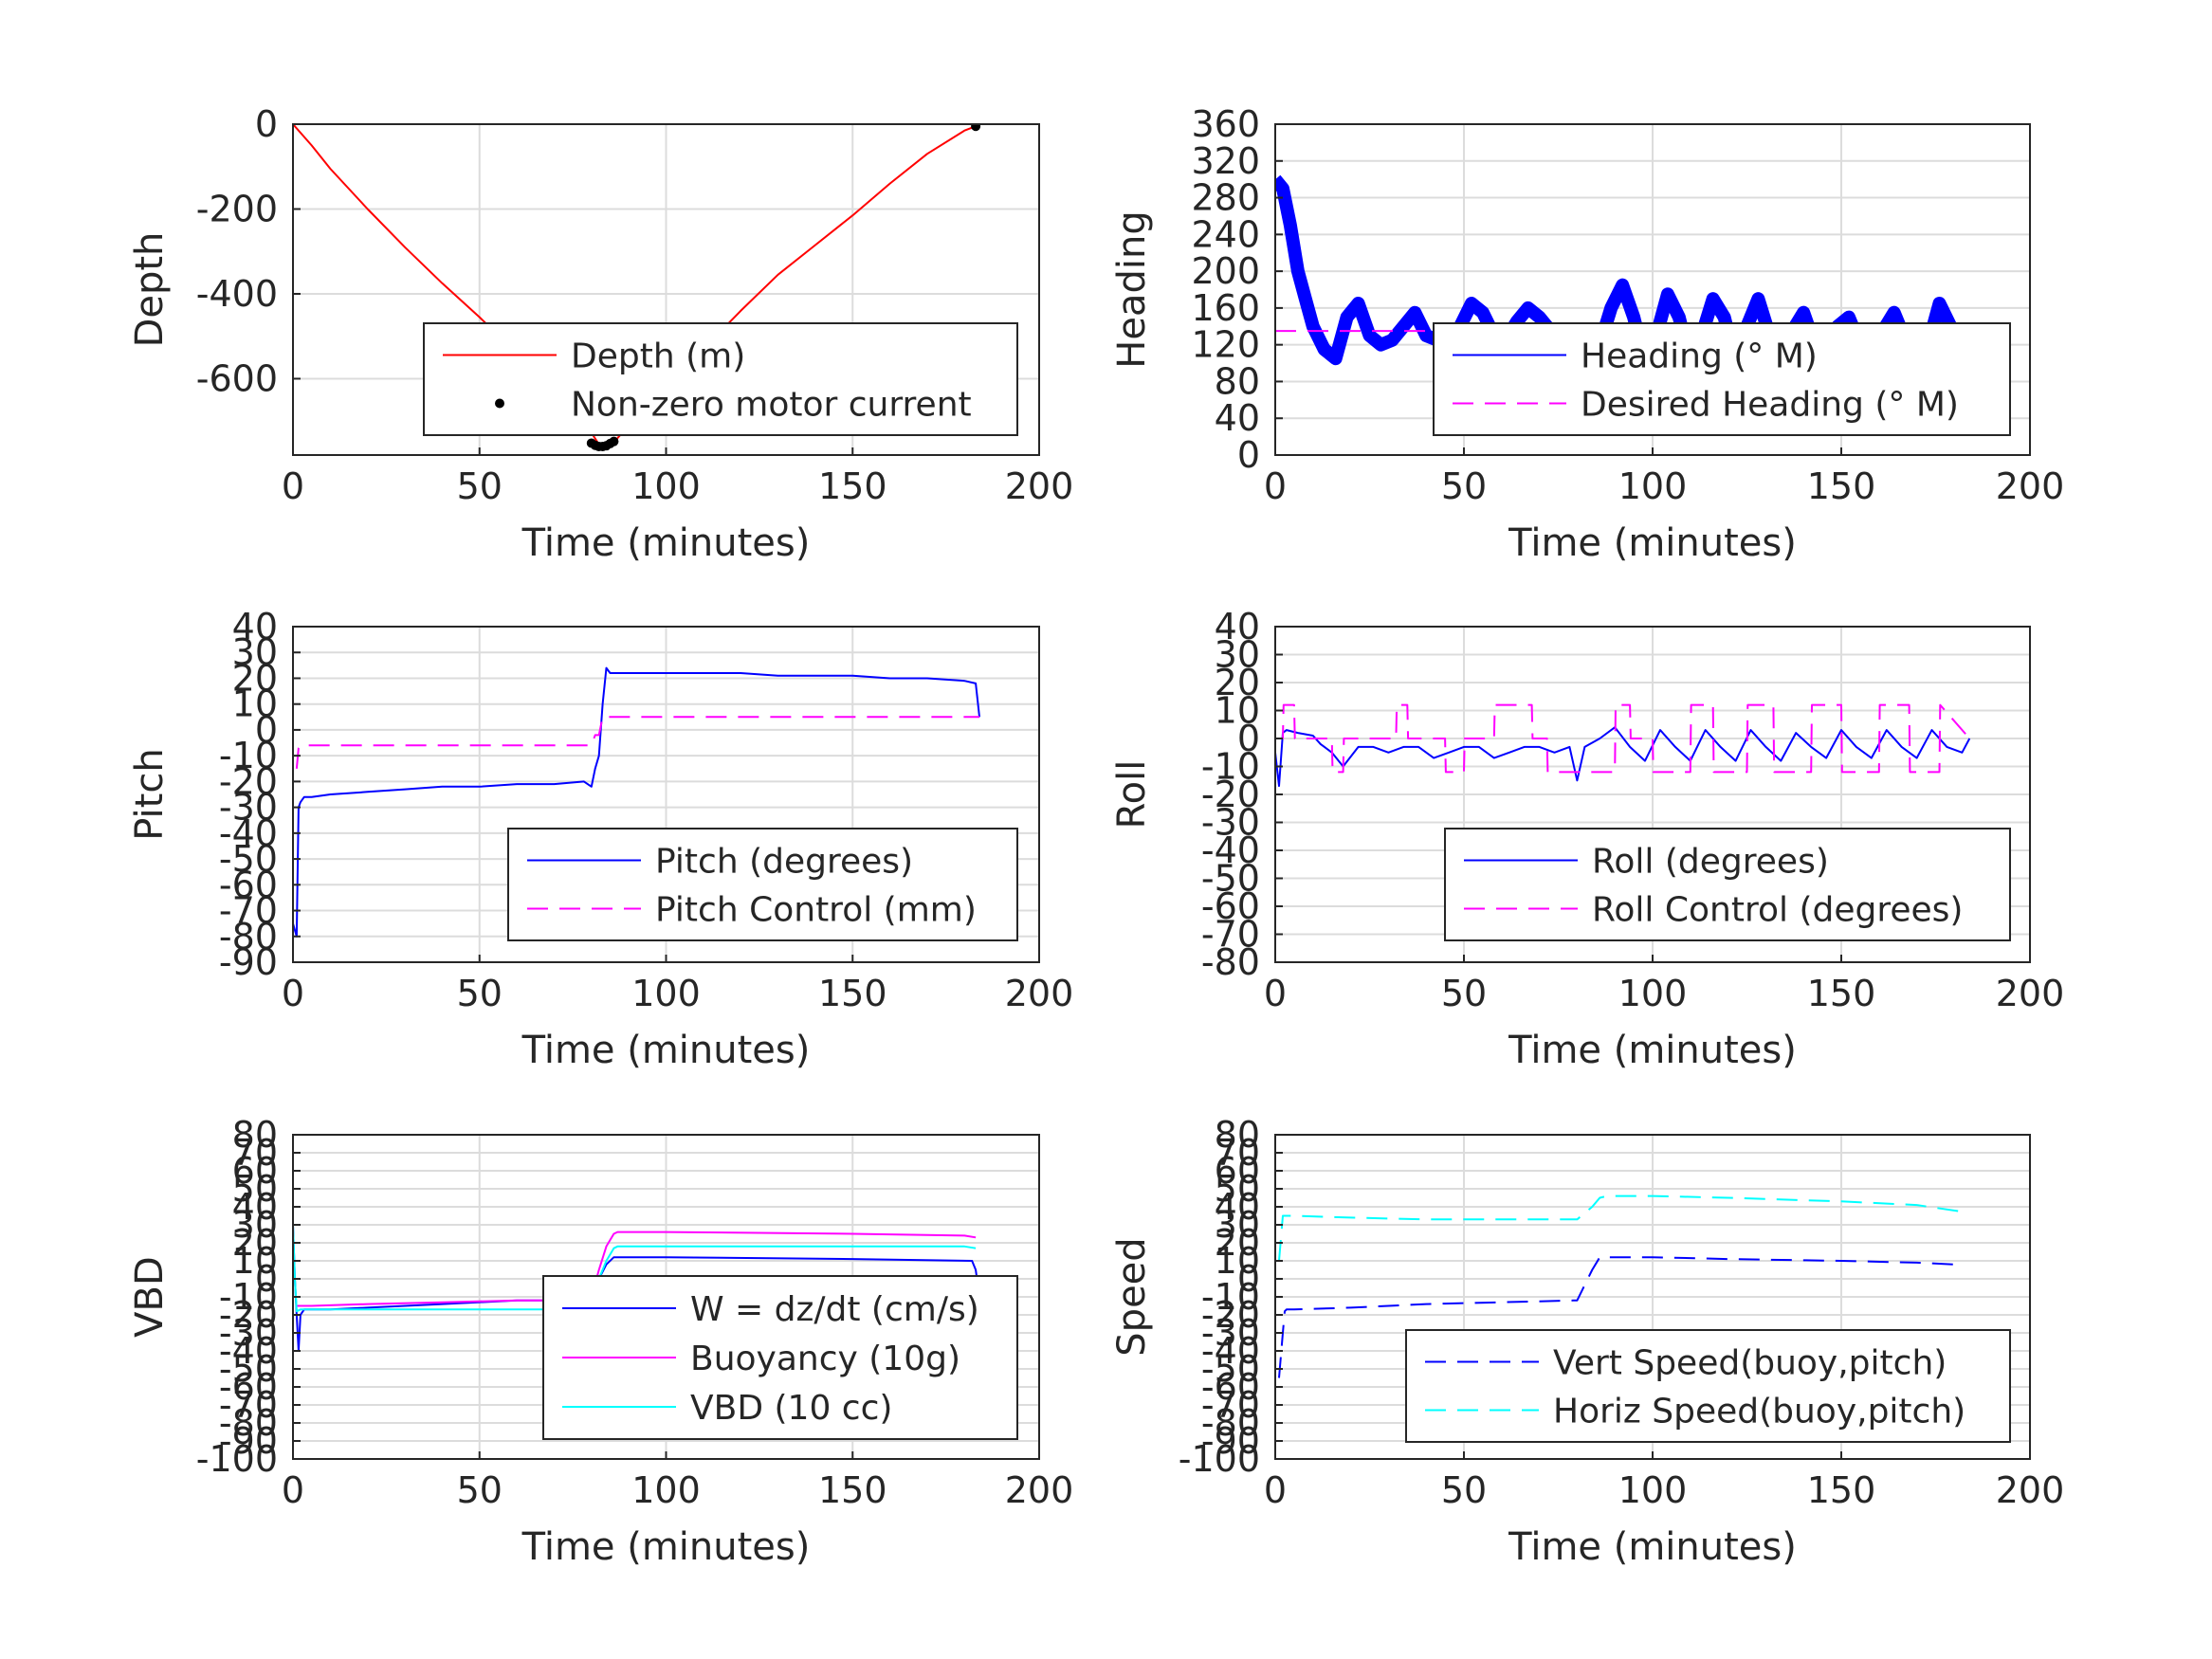  Describe the element at coordinates (1225, 234) in the screenshot. I see `y-tick-label: 240` at that location.